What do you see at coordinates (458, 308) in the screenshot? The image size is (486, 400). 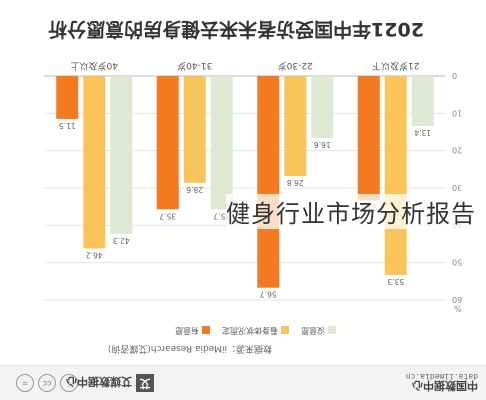 I see `y-unit-label: %` at bounding box center [458, 308].